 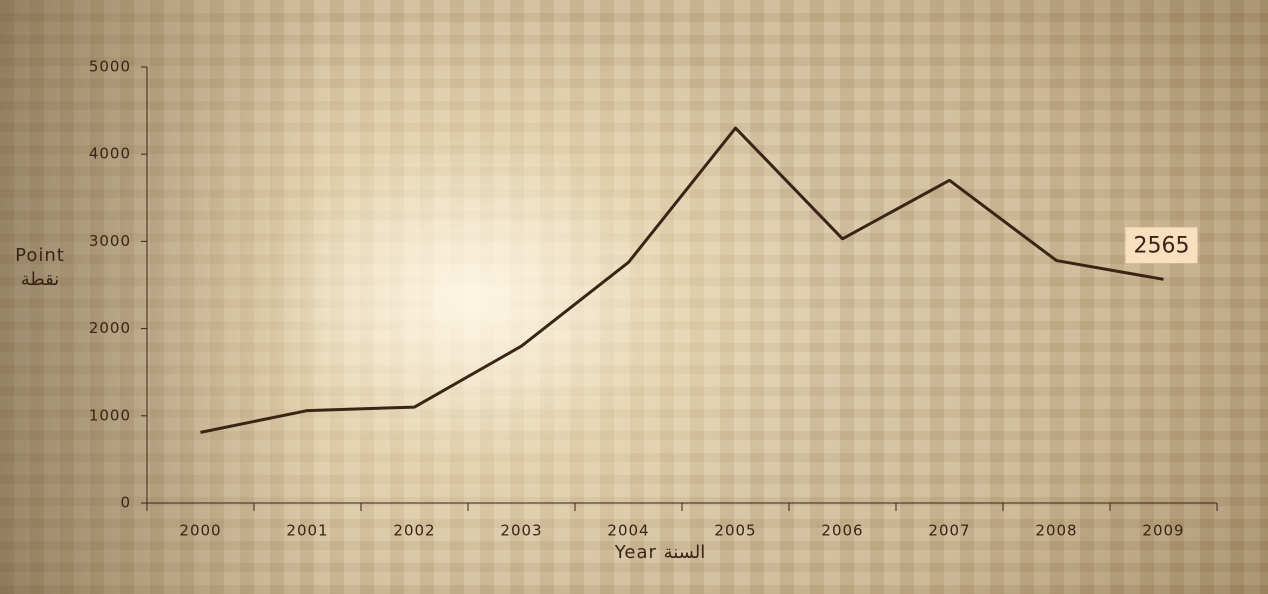 I want to click on x-tick-label: 2000, so click(x=200, y=531).